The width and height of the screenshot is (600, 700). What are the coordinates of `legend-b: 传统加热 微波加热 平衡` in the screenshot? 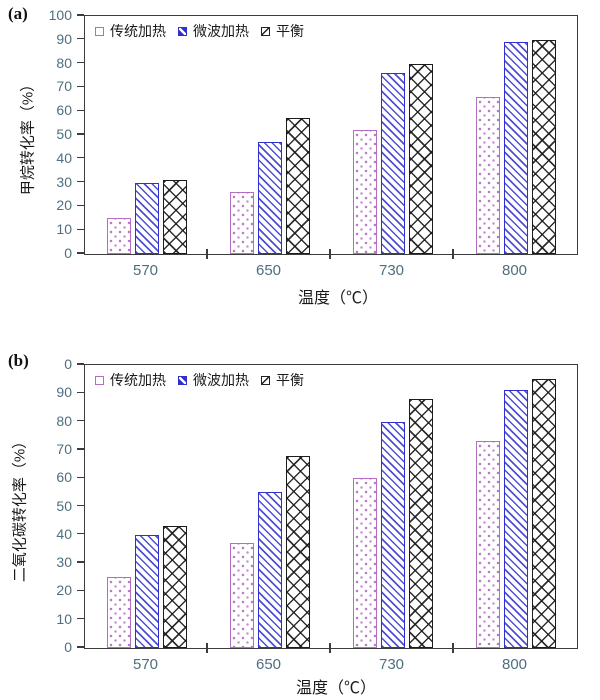 It's located at (199, 380).